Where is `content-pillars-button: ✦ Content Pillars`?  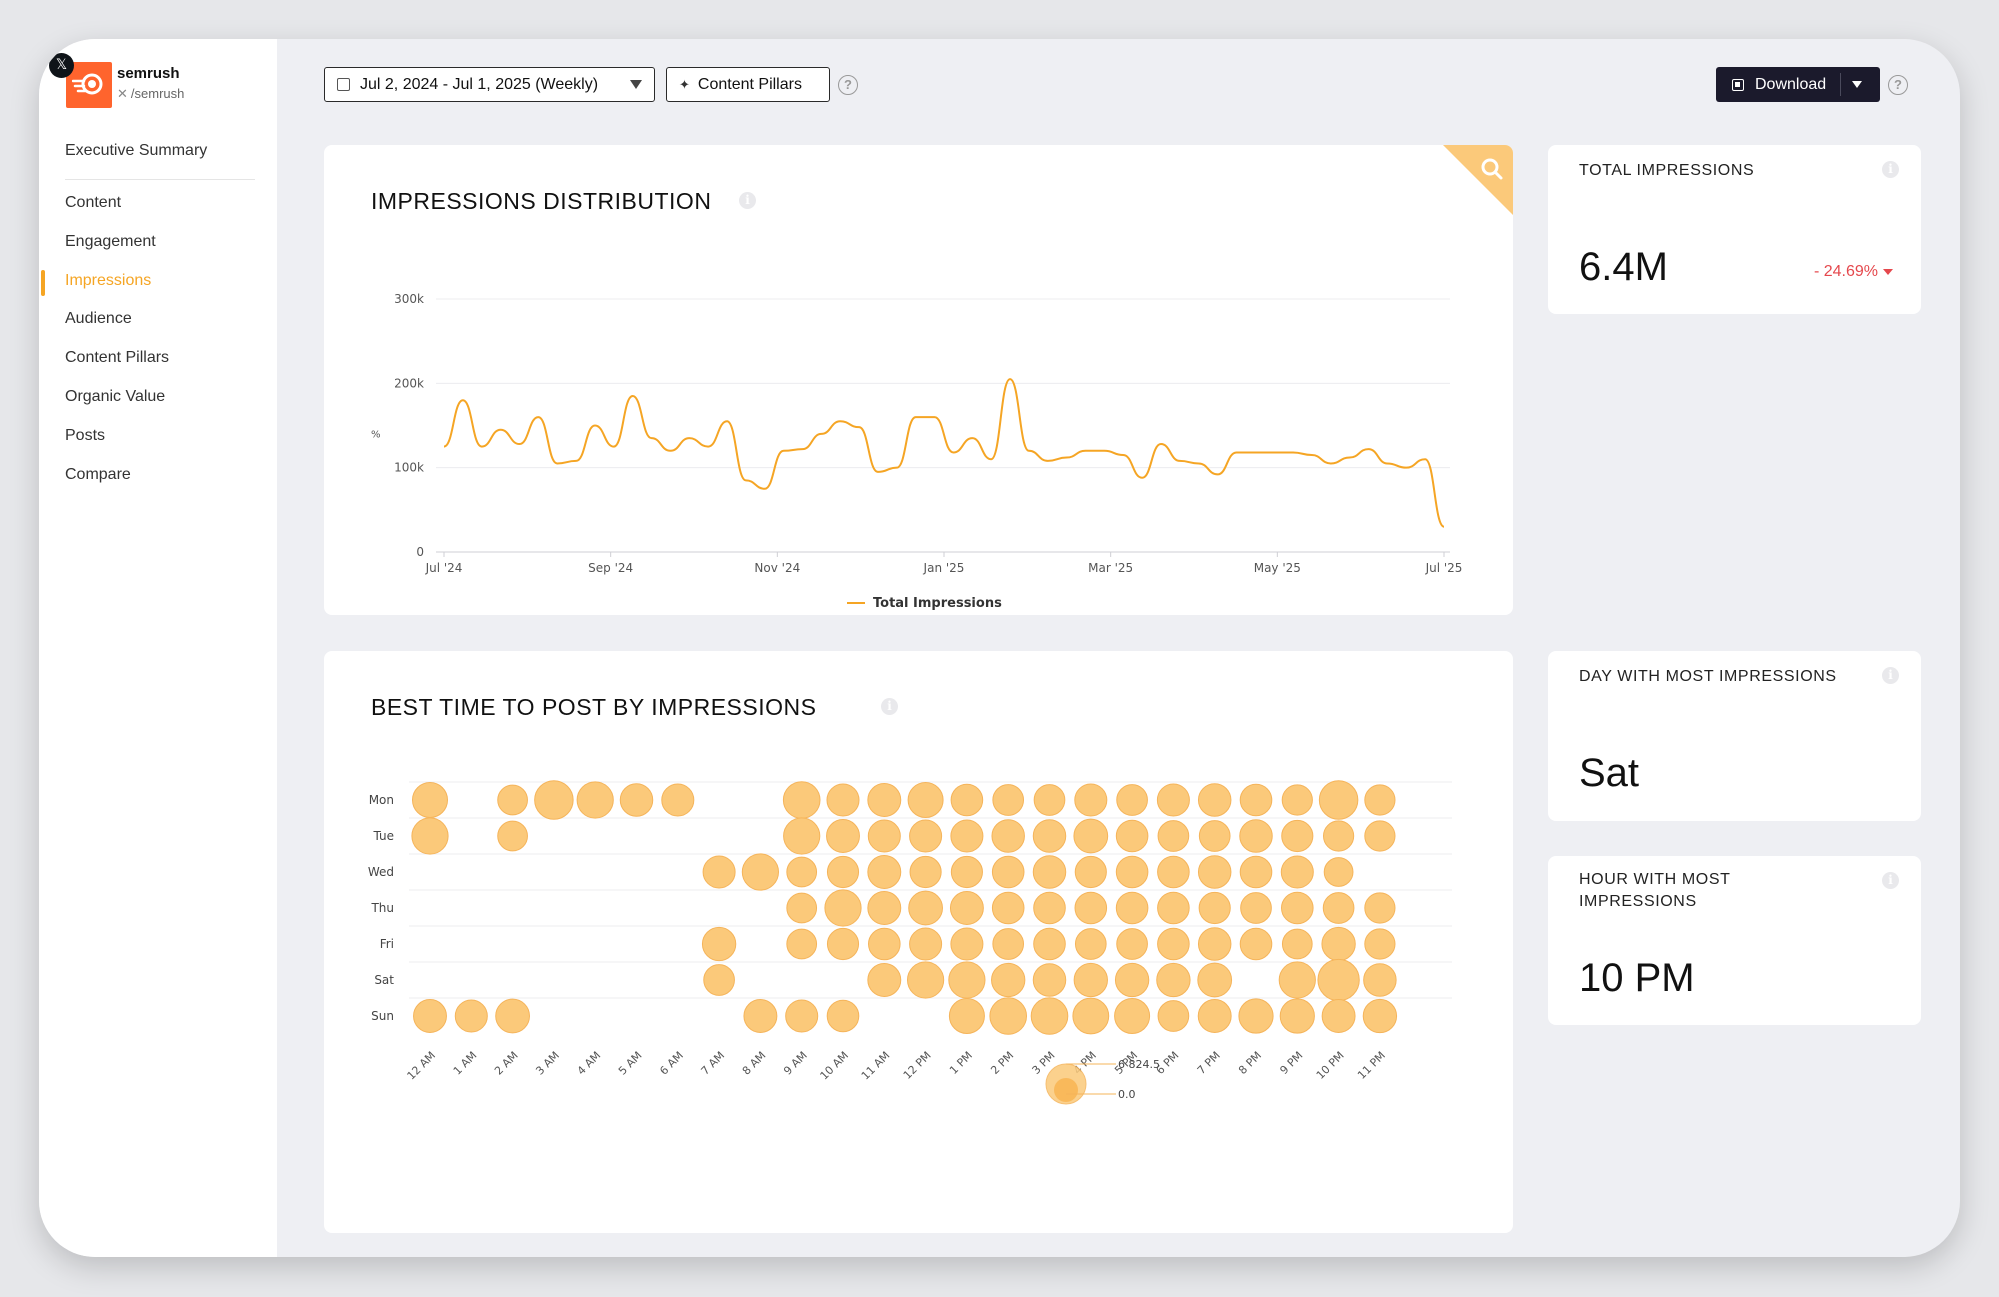 content-pillars-button: ✦ Content Pillars is located at coordinates (748, 84).